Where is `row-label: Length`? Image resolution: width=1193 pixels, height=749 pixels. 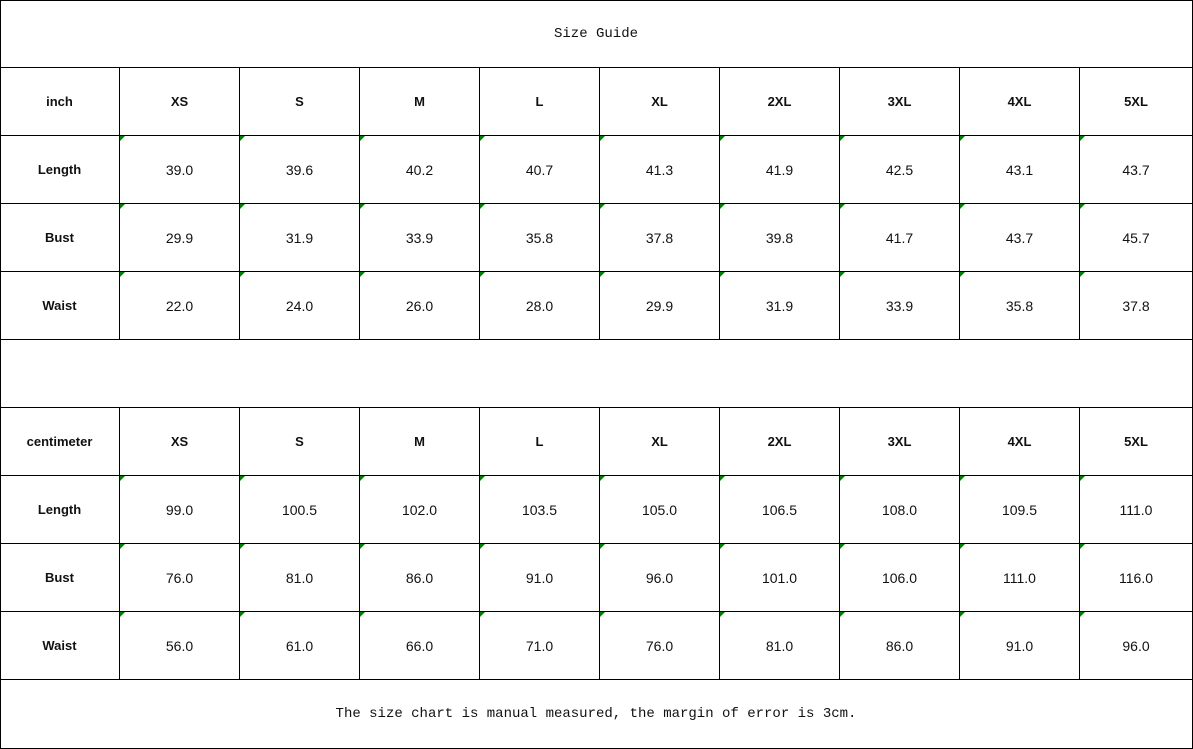 row-label: Length is located at coordinates (60, 510).